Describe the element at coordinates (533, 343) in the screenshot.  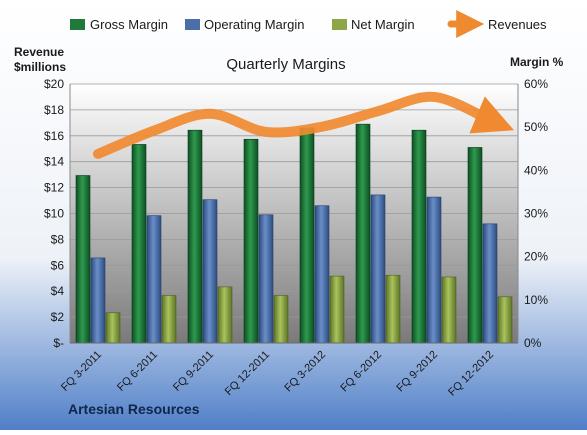
I see `right-tick-label: 0%` at that location.